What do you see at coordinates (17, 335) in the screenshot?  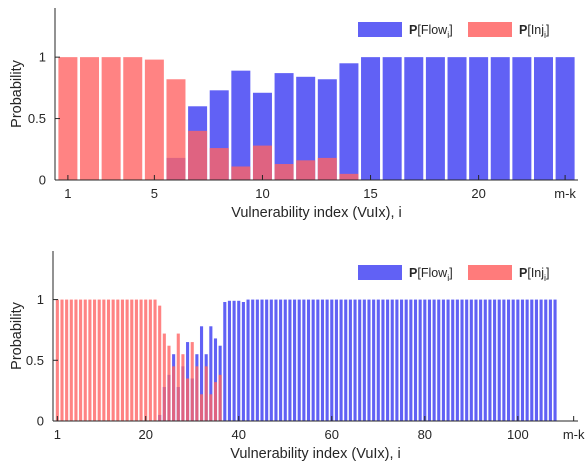 I see `y-axis-label: Probability` at bounding box center [17, 335].